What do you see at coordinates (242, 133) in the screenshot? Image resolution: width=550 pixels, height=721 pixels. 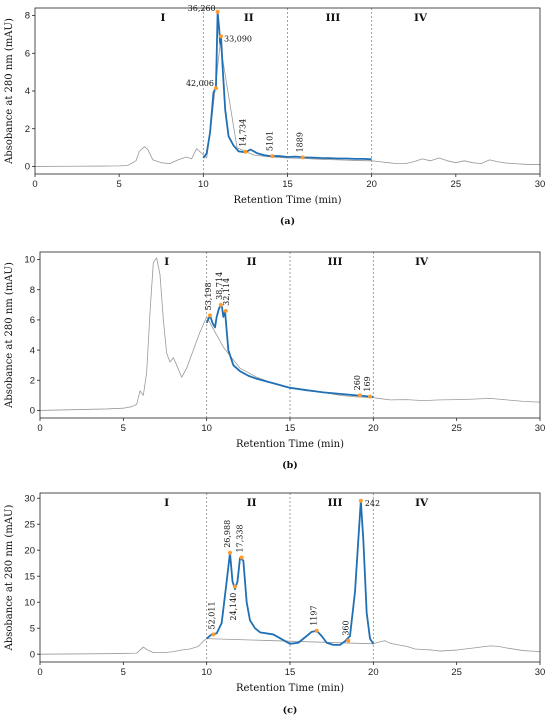 I see `peak-annotation: 14,734` at bounding box center [242, 133].